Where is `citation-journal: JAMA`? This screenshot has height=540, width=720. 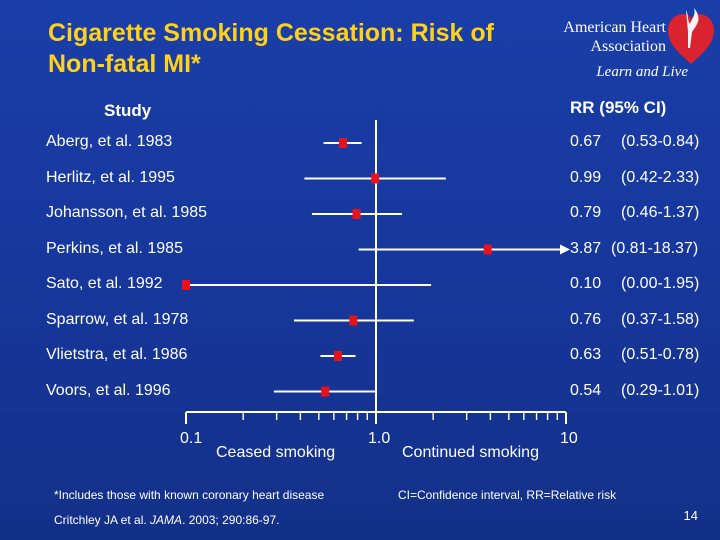 citation-journal: JAMA is located at coordinates (166, 520).